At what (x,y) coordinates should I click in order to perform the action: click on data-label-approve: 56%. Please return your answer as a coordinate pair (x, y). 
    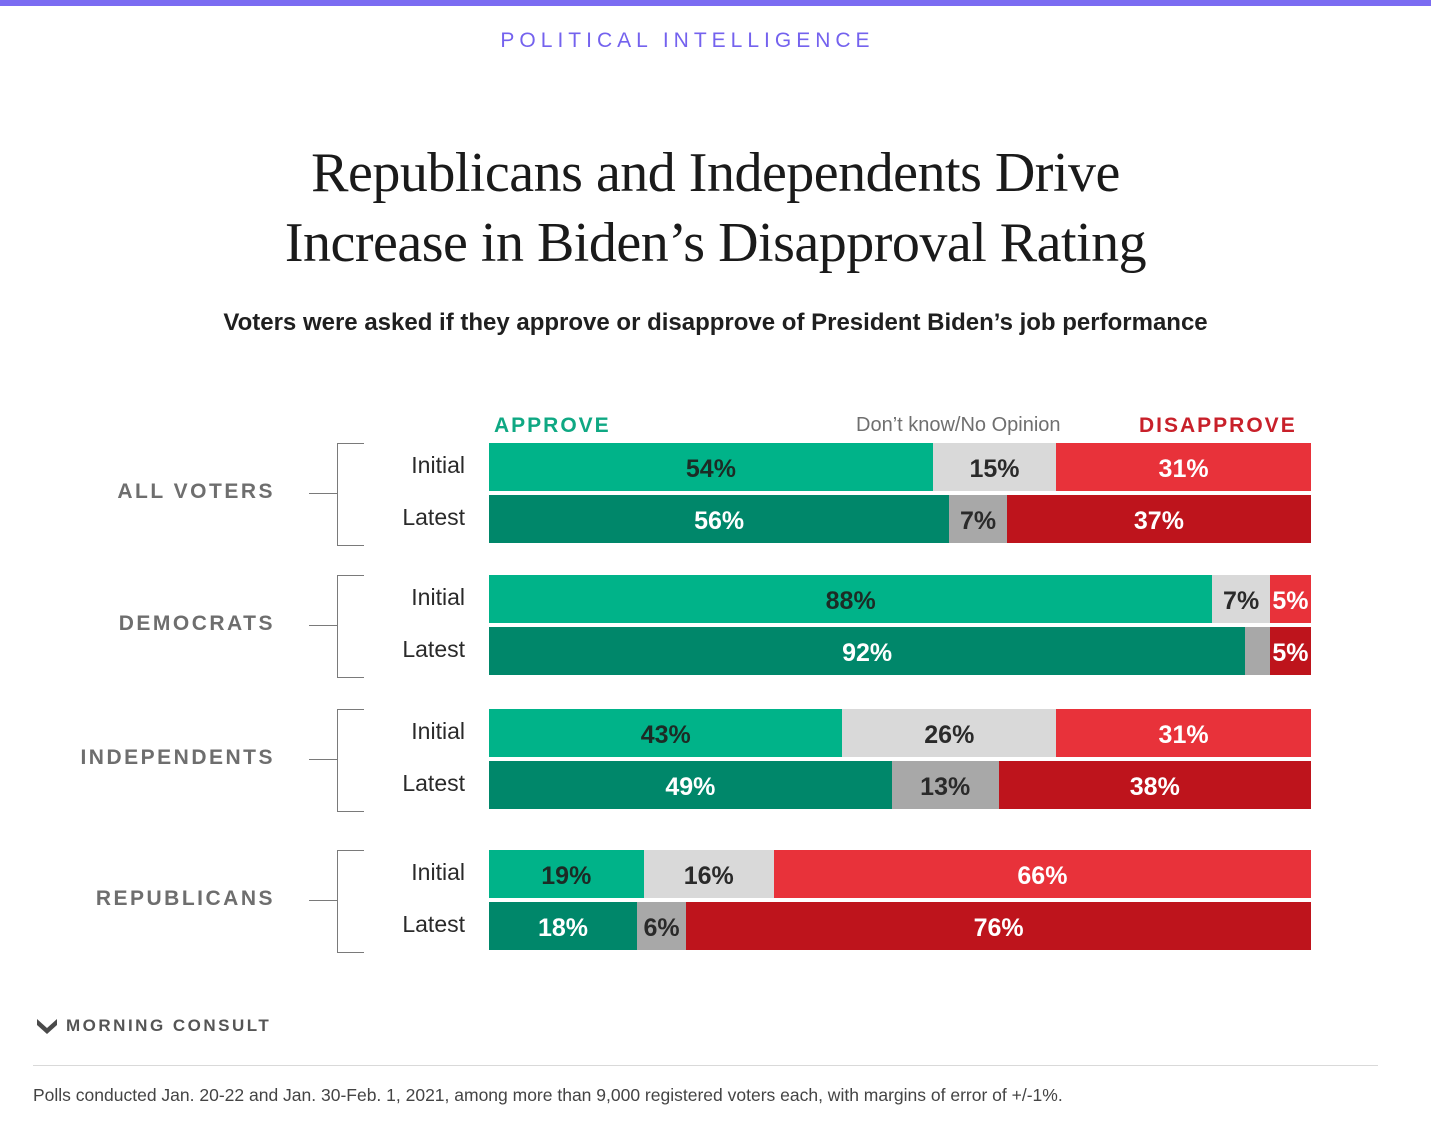
    Looking at the image, I should click on (719, 521).